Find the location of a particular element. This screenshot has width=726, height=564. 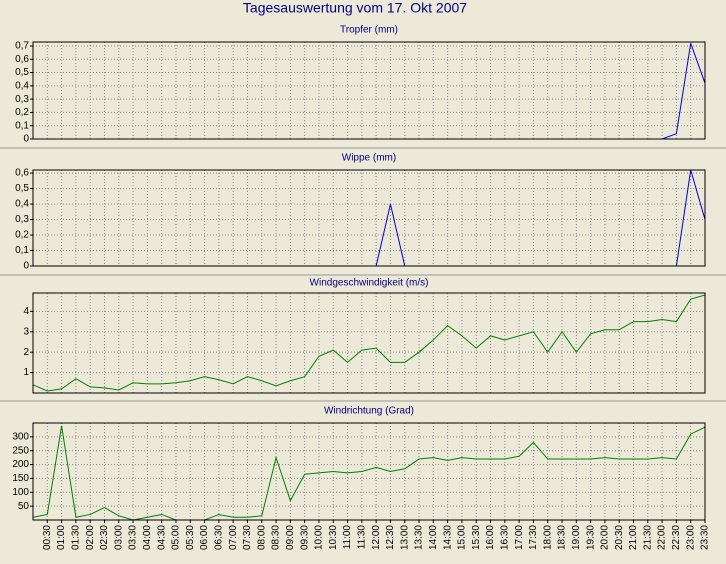

x-tick-label: 17:30 is located at coordinates (533, 537).